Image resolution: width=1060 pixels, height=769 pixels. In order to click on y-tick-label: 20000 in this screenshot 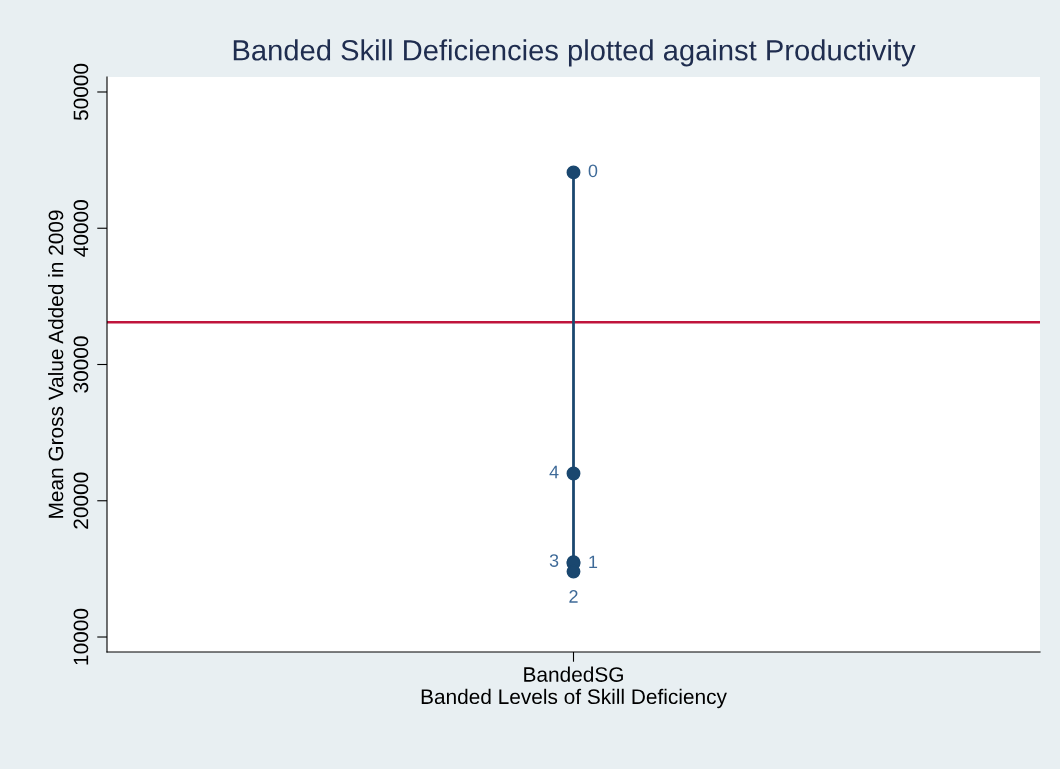, I will do `click(81, 500)`.